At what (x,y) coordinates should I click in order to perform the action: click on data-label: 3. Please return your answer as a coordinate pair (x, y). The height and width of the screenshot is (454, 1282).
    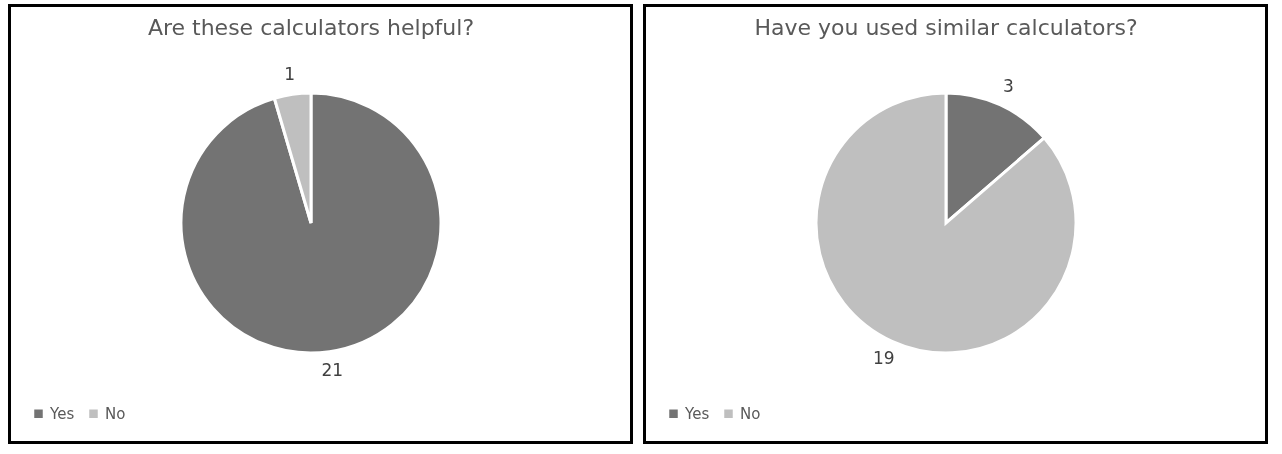
    Looking at the image, I should click on (1008, 85).